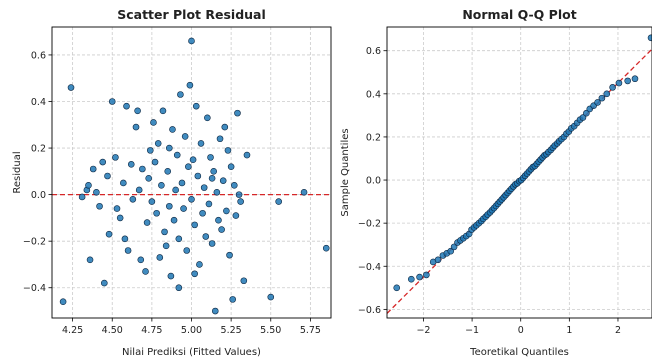 Image resolution: width=652 pixels, height=361 pixels. Describe the element at coordinates (472, 330) in the screenshot. I see `x-tick-label: −1` at that location.